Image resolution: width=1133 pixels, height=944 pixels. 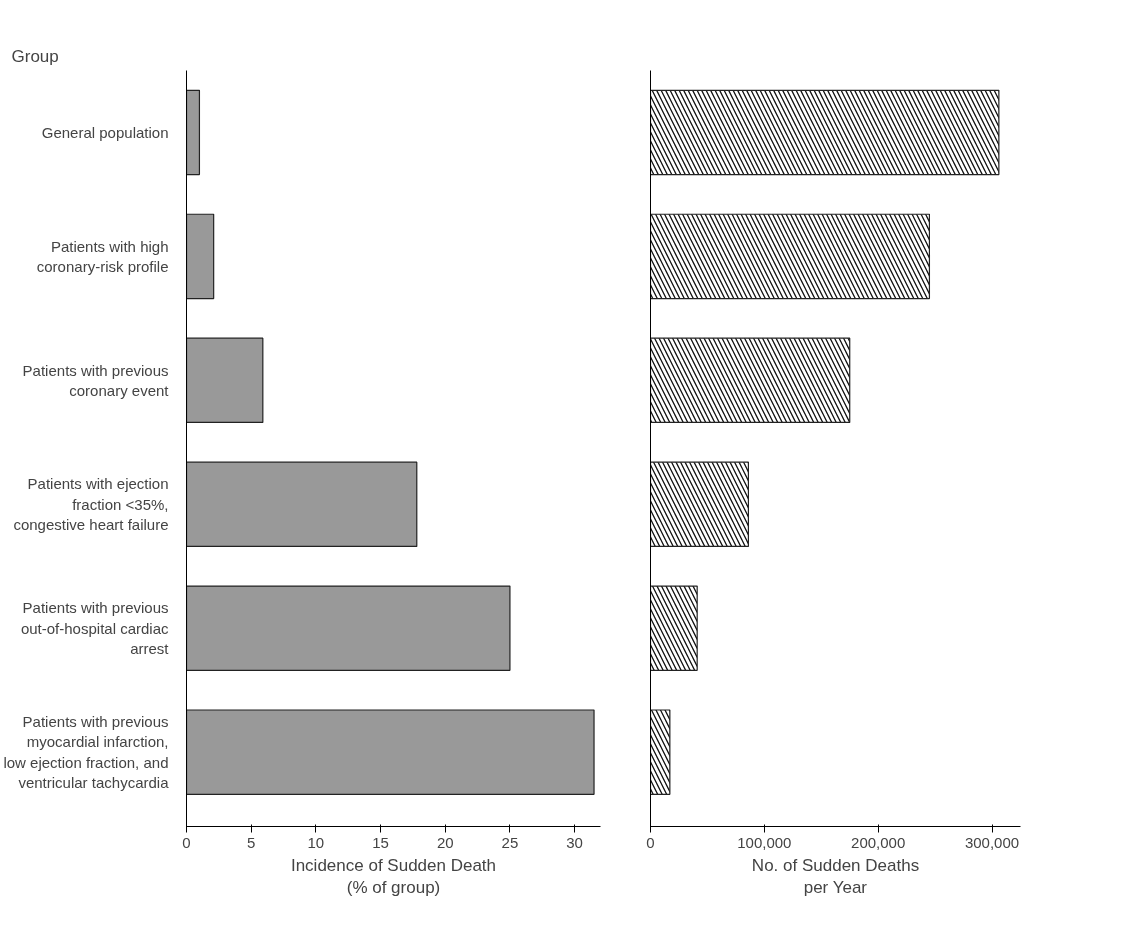 What do you see at coordinates (86, 752) in the screenshot?
I see `y-tick-label: Patients with previous myocardial infarction, low ejection fraction, and ventricular tachycardia` at bounding box center [86, 752].